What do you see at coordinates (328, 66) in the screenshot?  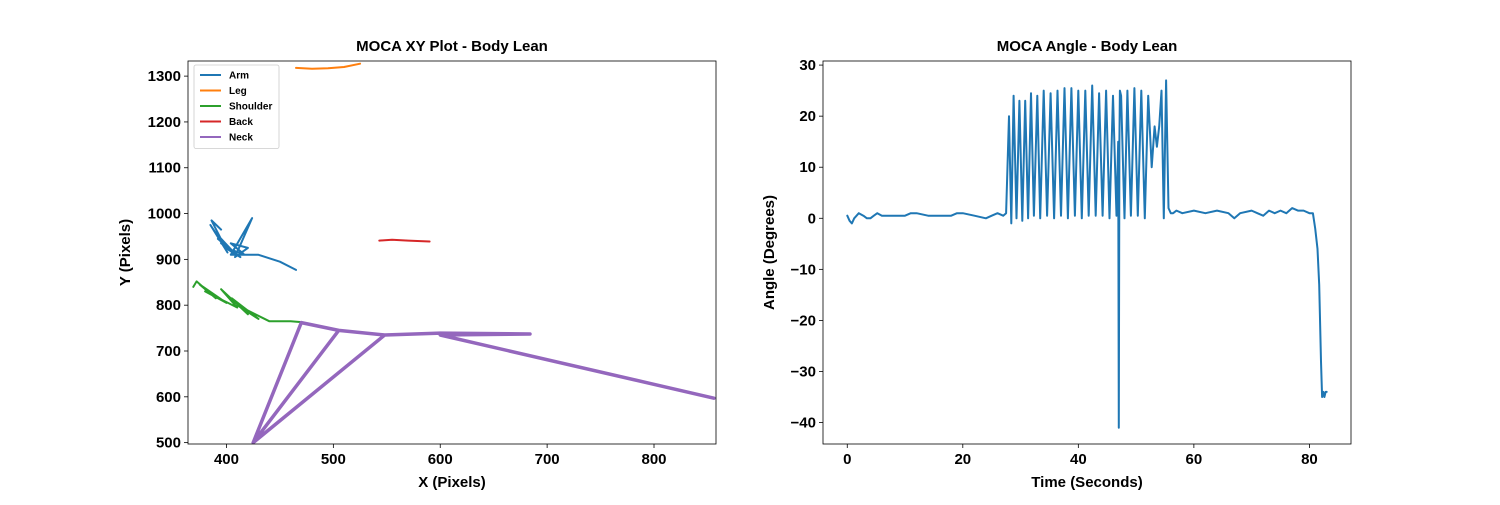 I see `series-line-leg` at bounding box center [328, 66].